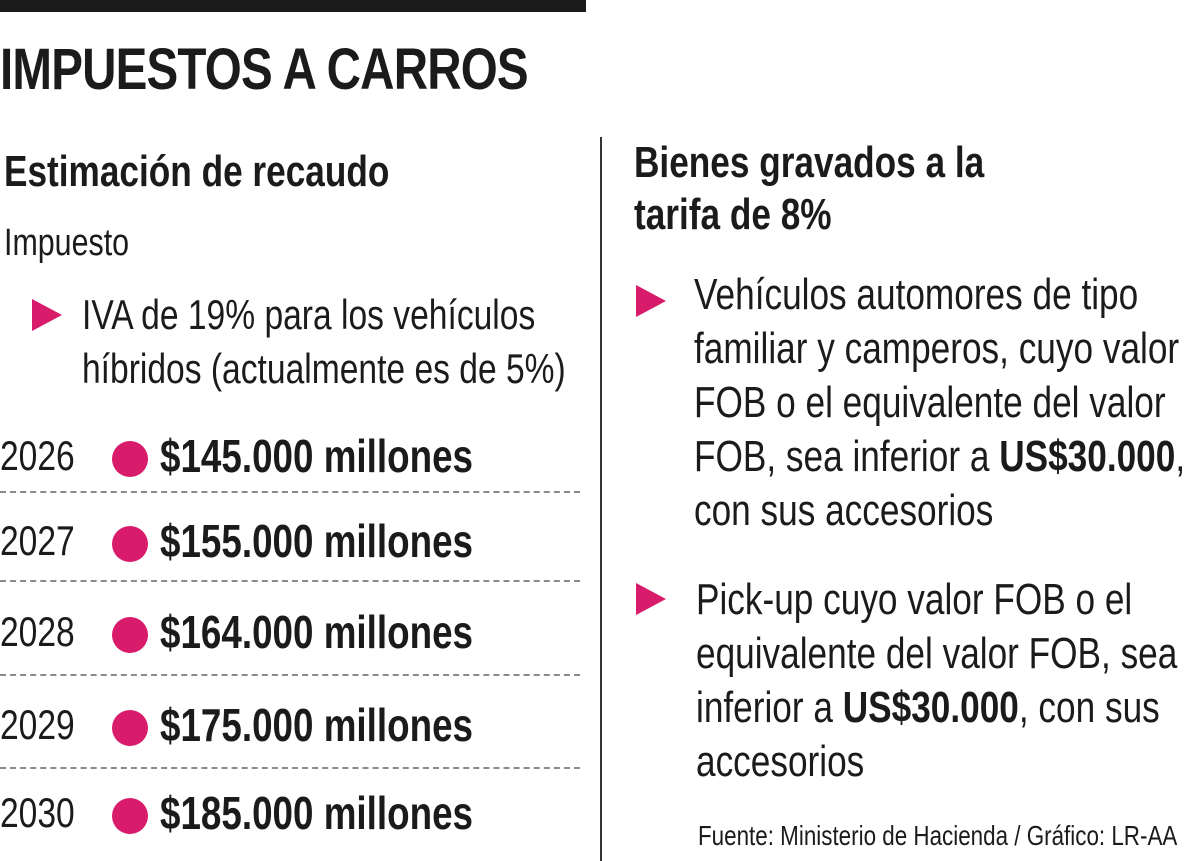  I want to click on item1-line-3: FOB o el equivalente del valor, so click(930, 402).